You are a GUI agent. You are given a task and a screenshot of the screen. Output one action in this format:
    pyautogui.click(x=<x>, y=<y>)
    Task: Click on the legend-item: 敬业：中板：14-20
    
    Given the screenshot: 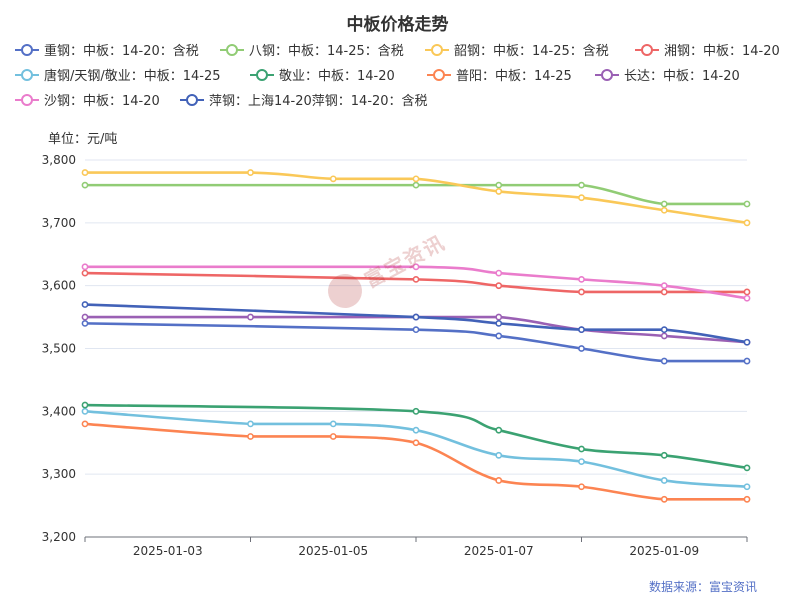 What is the action you would take?
    pyautogui.click(x=322, y=74)
    